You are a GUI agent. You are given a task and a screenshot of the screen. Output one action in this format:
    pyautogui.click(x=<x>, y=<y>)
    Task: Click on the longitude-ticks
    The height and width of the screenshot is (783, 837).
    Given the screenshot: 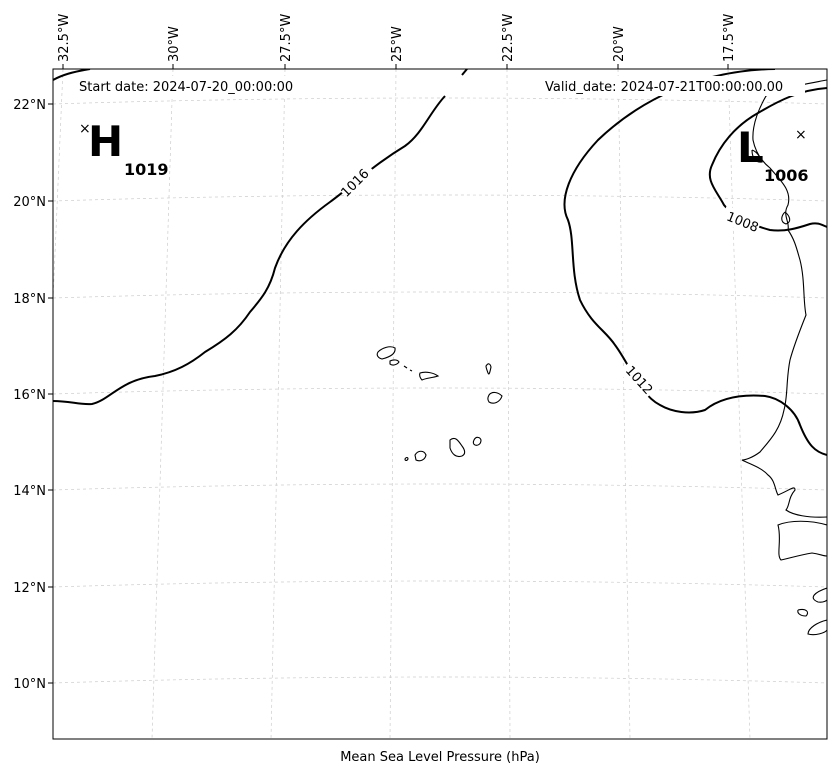 What is the action you would take?
    pyautogui.click(x=395, y=66)
    